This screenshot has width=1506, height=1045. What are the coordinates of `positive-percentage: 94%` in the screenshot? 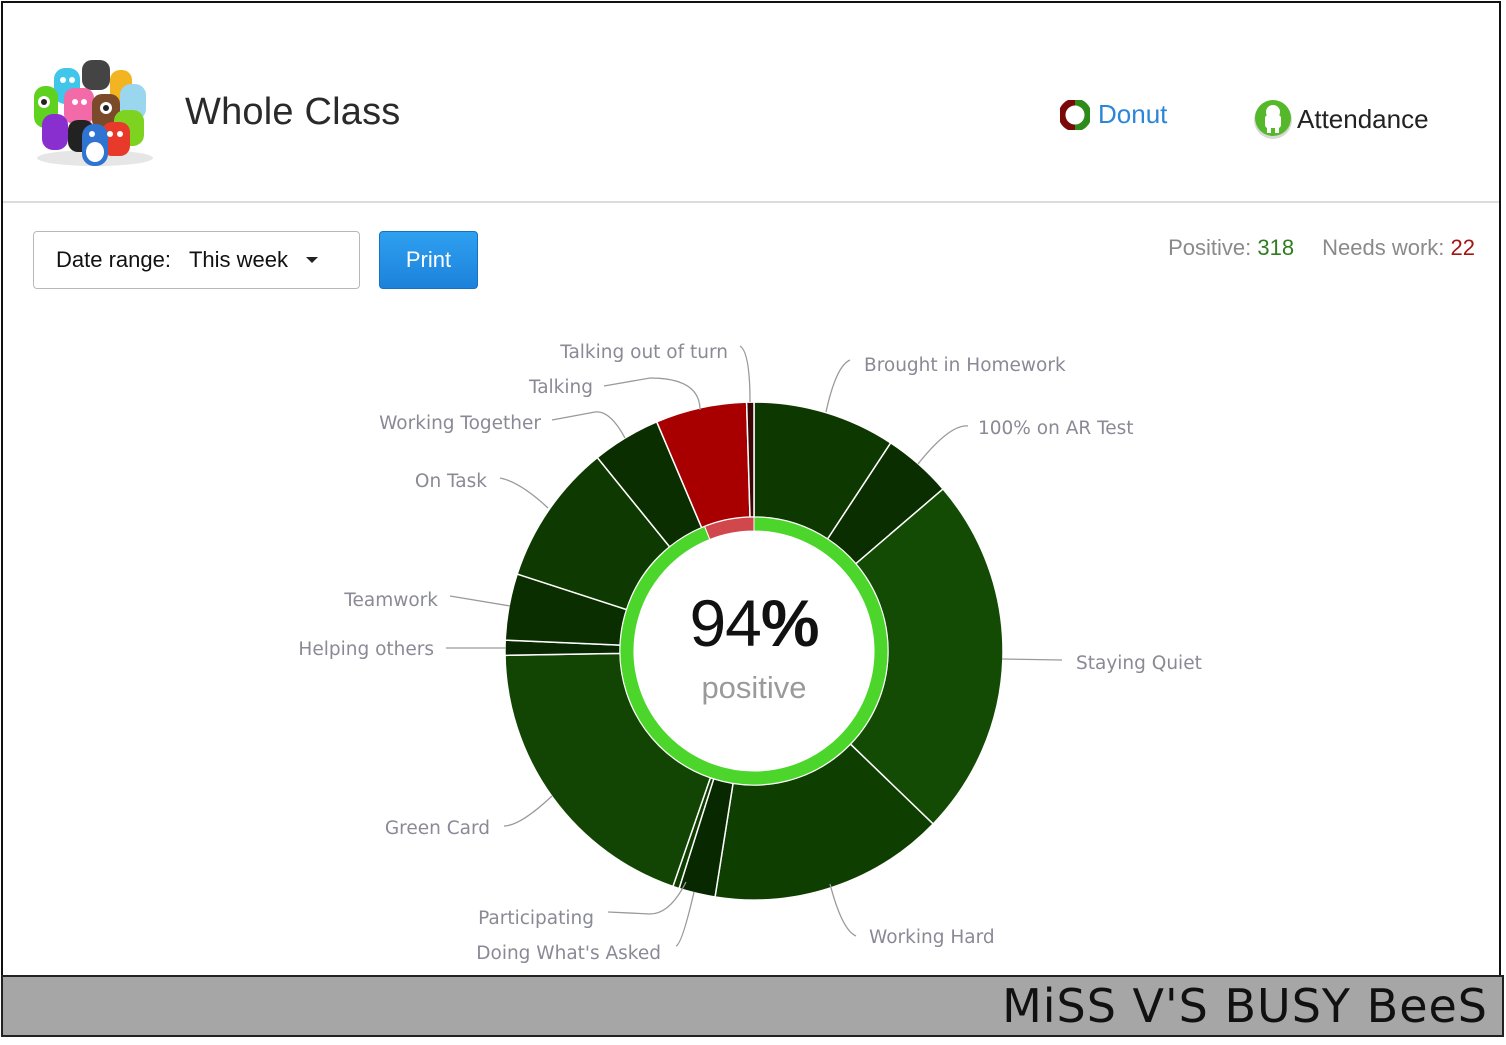 It's located at (754, 623).